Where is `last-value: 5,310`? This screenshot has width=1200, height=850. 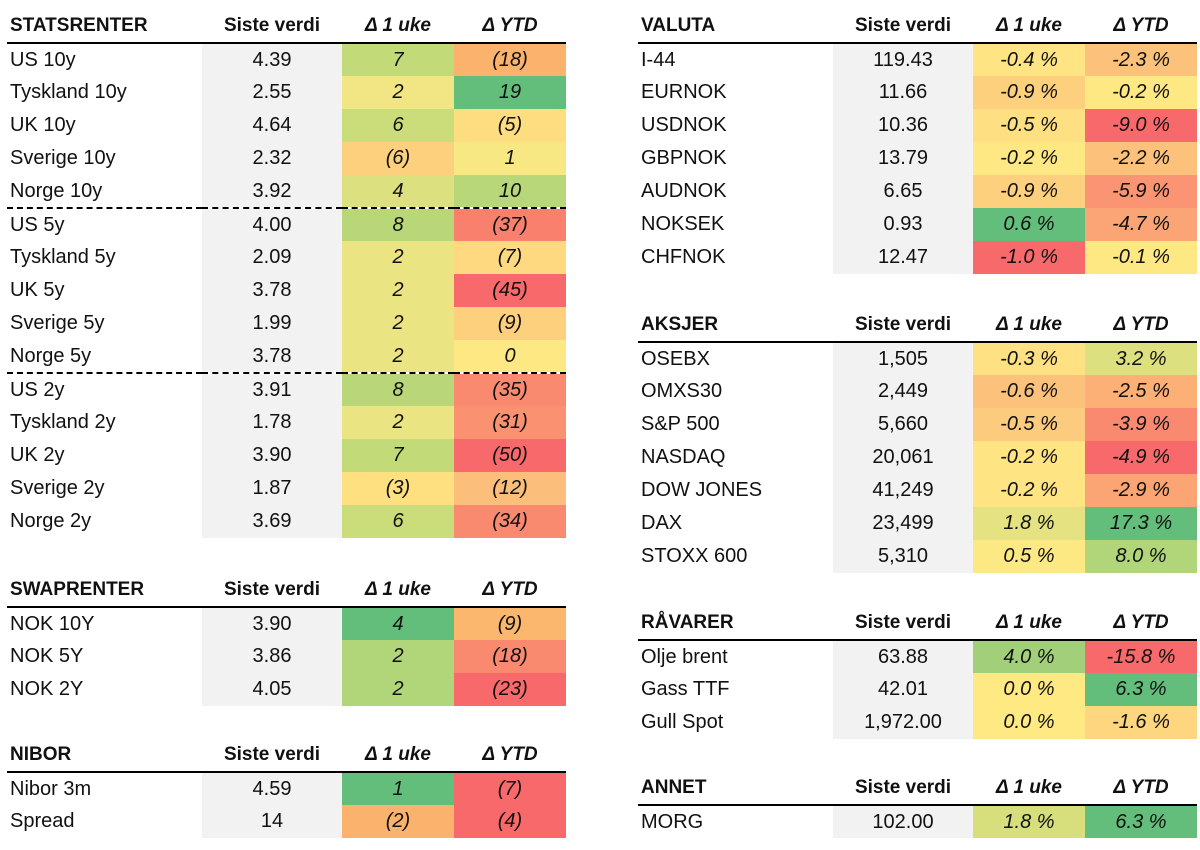
last-value: 5,310 is located at coordinates (903, 556).